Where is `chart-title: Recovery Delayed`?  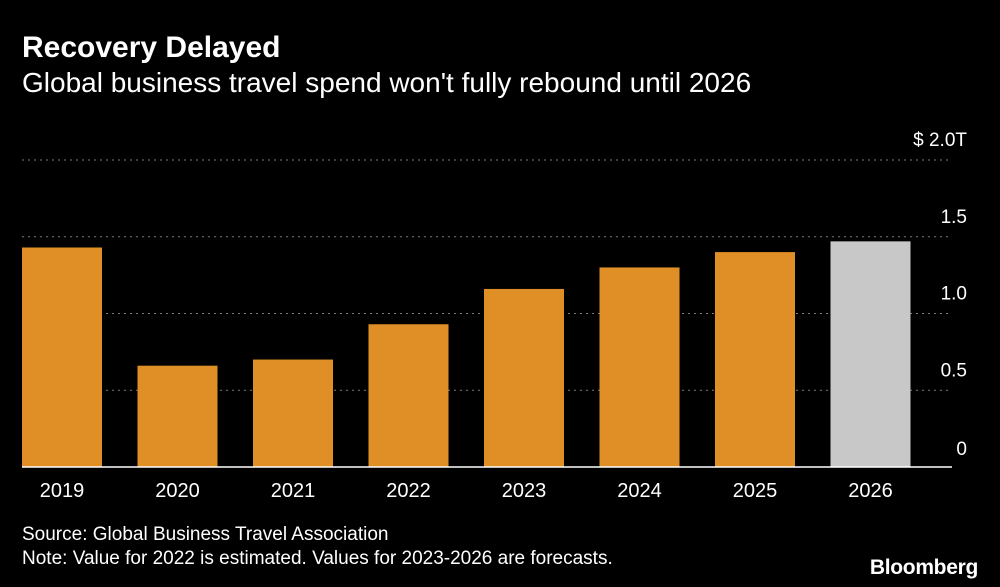 chart-title: Recovery Delayed is located at coordinates (151, 47).